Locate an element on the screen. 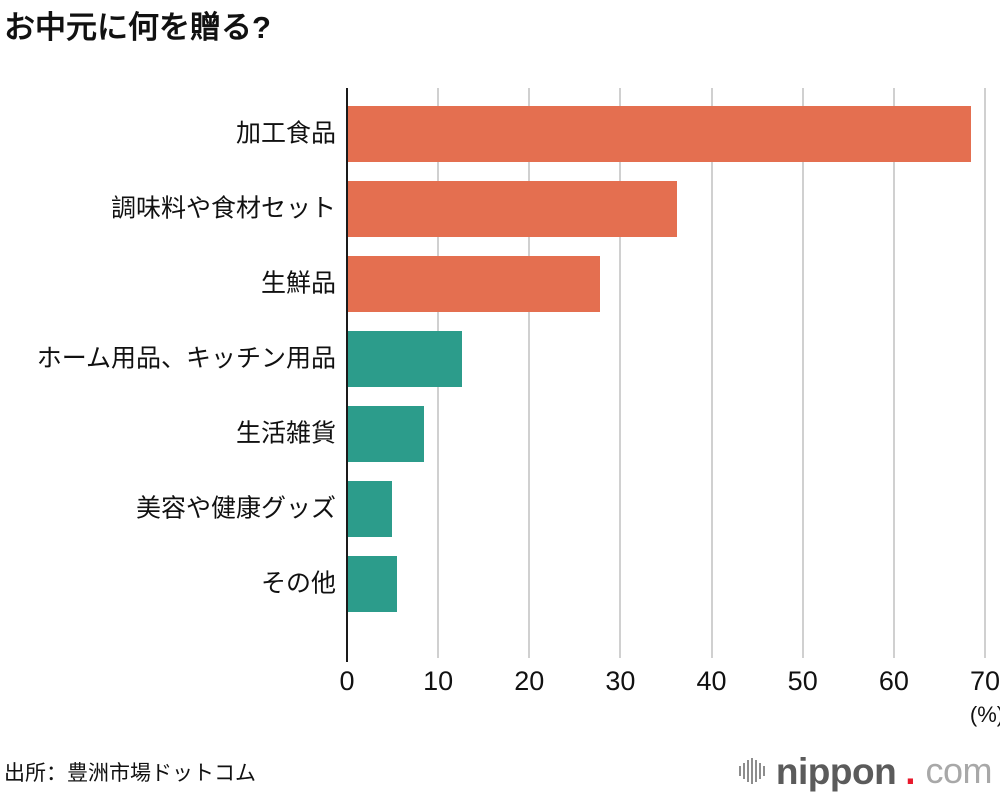 This screenshot has height=796, width=1000. bar-row: 生鮮品 is located at coordinates (500, 284).